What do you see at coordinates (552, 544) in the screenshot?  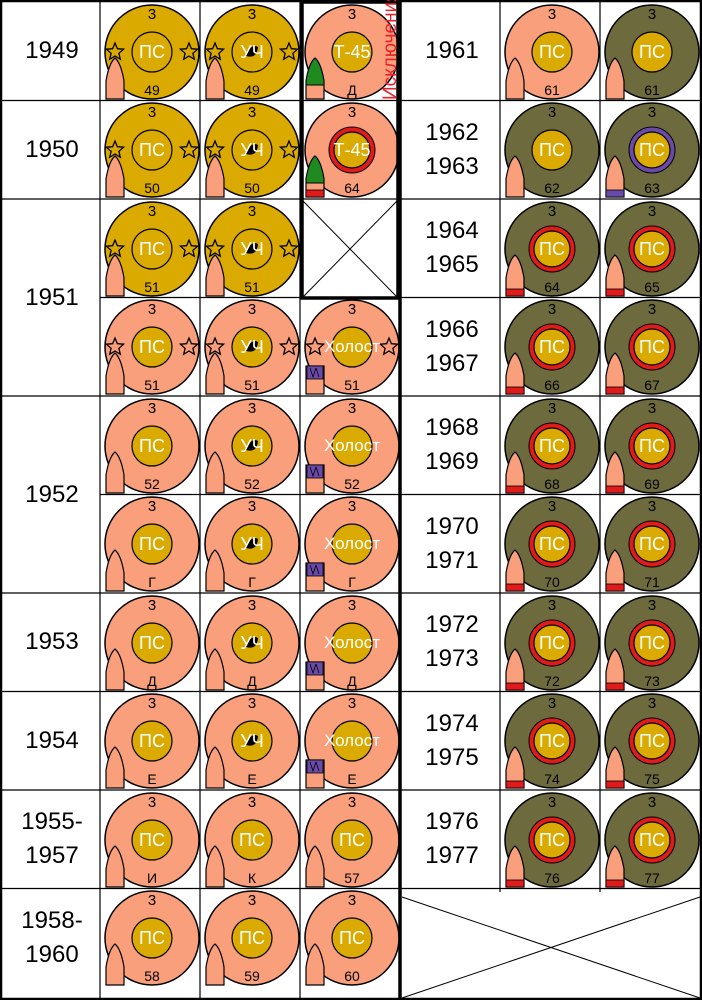 I see `cartridge-marking: 3 ПС 70` at bounding box center [552, 544].